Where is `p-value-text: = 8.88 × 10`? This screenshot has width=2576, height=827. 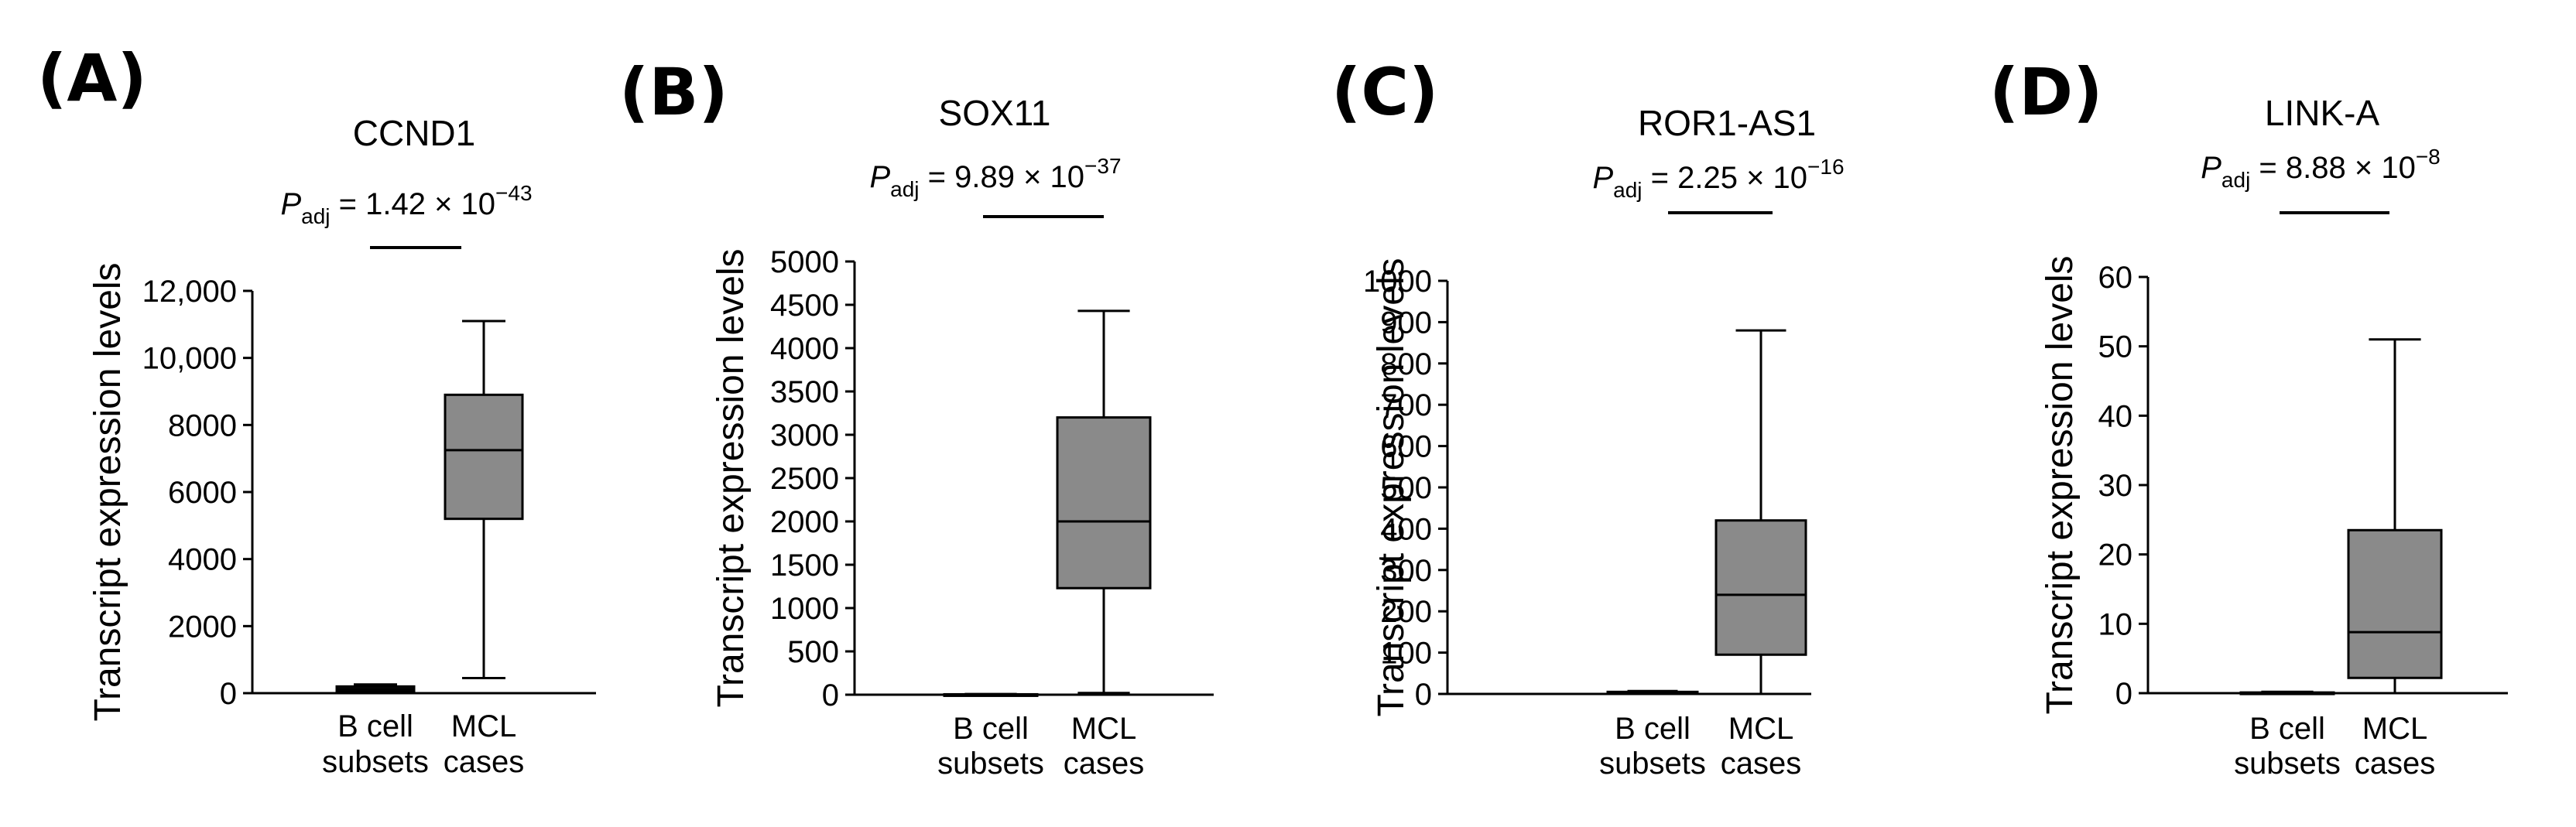
p-value-text: = 8.88 × 10 is located at coordinates (2333, 168).